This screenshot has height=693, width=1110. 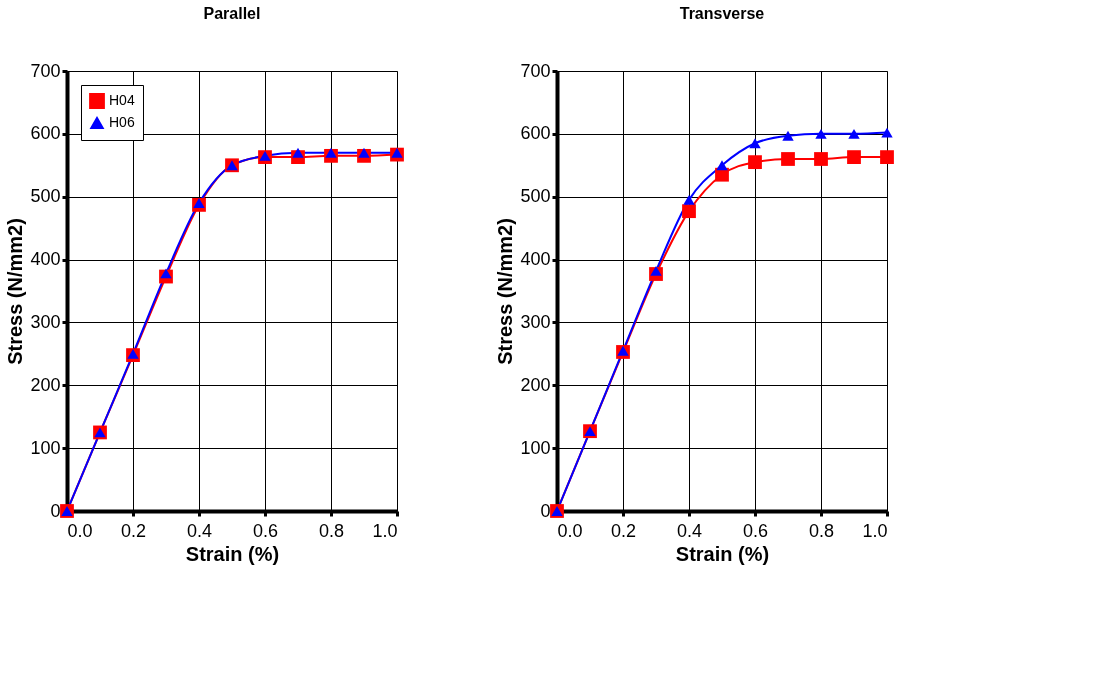 What do you see at coordinates (722, 13) in the screenshot?
I see `chart-title: Transverse` at bounding box center [722, 13].